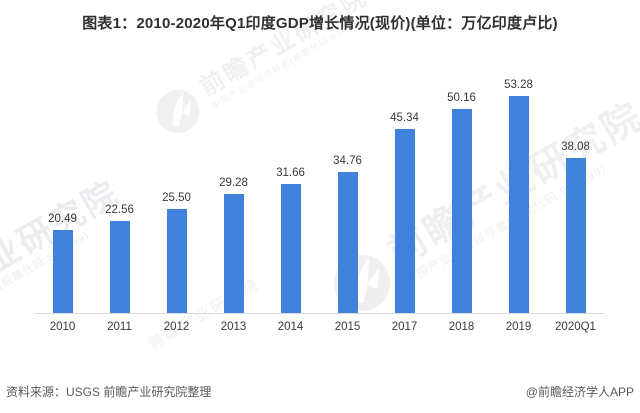 The image size is (640, 413). What do you see at coordinates (176, 261) in the screenshot?
I see `bar-2012` at bounding box center [176, 261].